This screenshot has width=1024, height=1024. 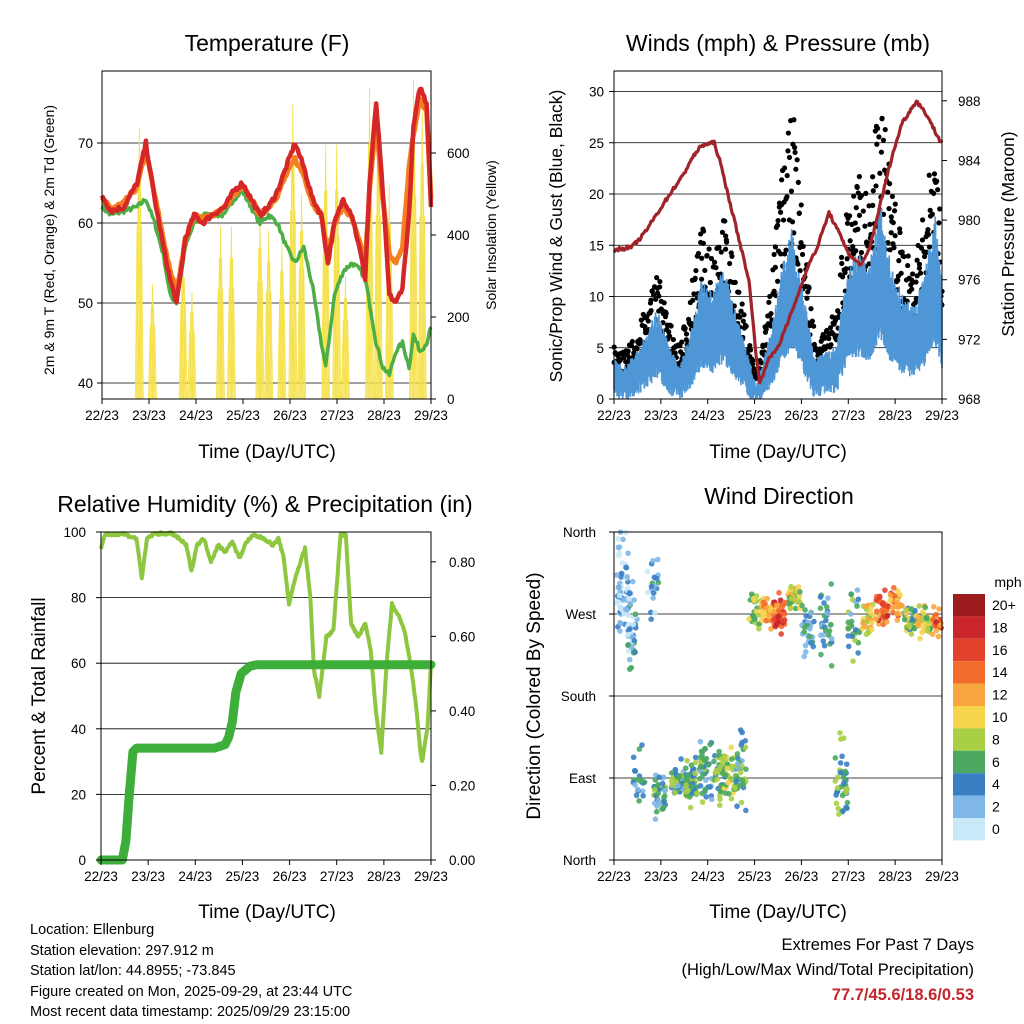 I want to click on temp-2m-series, so click(x=266, y=195).